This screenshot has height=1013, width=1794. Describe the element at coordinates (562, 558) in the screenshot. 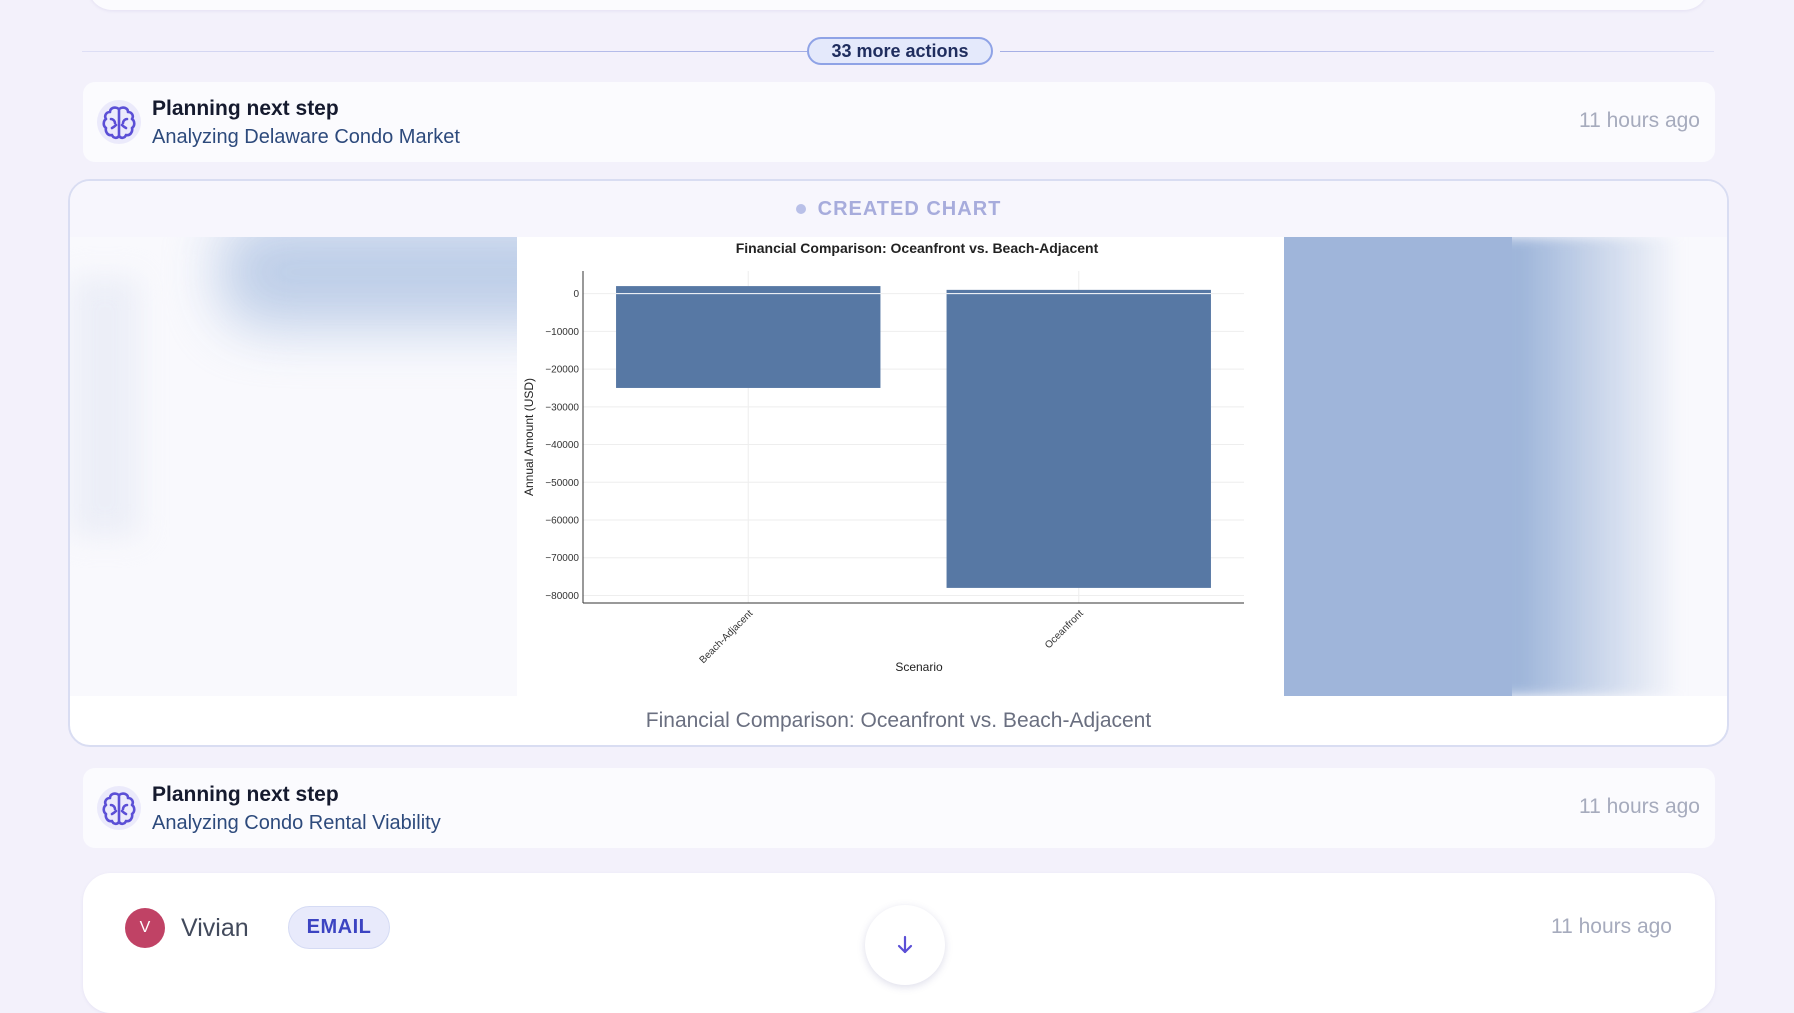

I see `y-tick-label: −70000` at that location.